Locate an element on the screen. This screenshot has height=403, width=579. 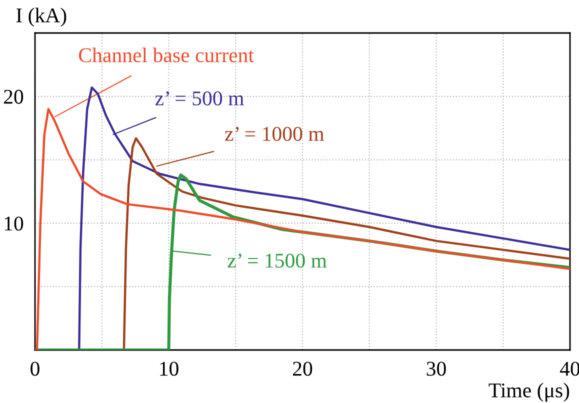
y-axis-title: I (kA) is located at coordinates (41, 17).